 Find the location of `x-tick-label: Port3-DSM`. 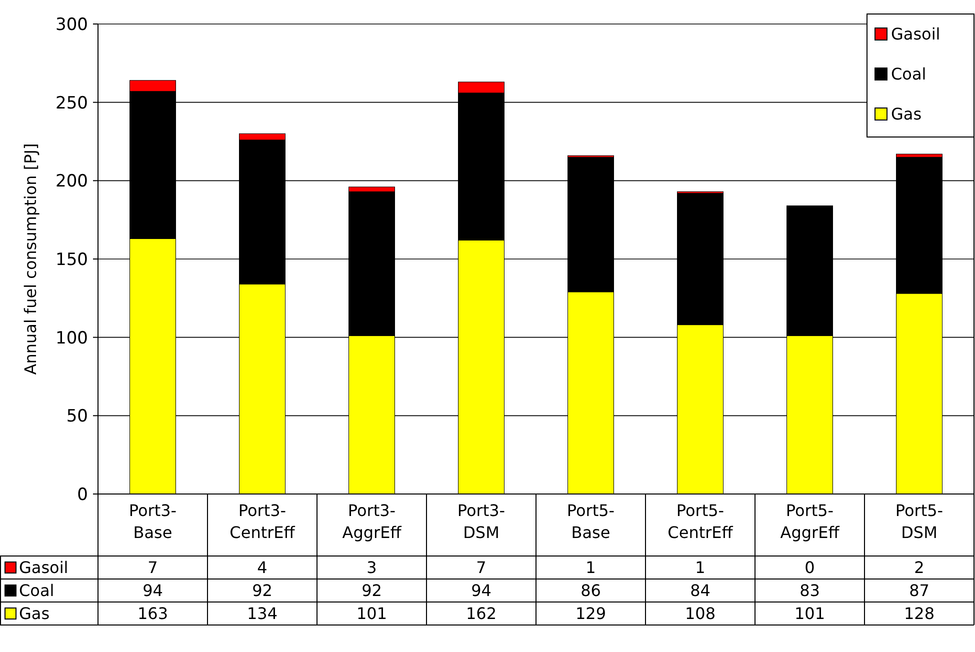

x-tick-label: Port3-DSM is located at coordinates (481, 521).